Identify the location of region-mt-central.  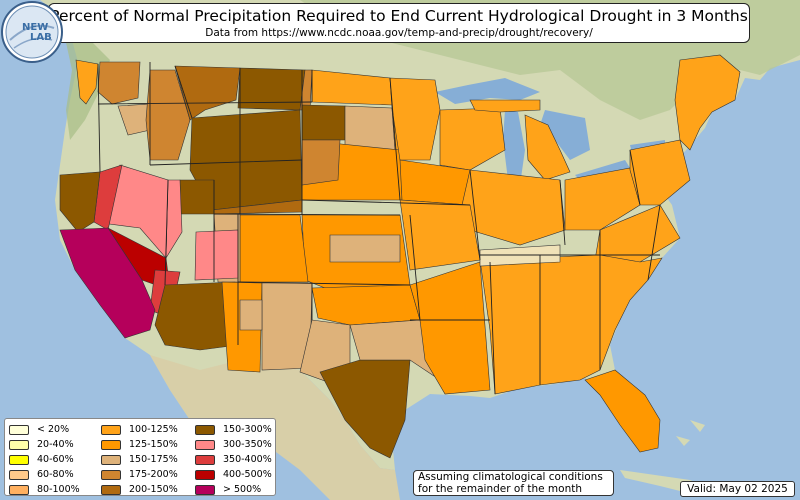
(271, 89).